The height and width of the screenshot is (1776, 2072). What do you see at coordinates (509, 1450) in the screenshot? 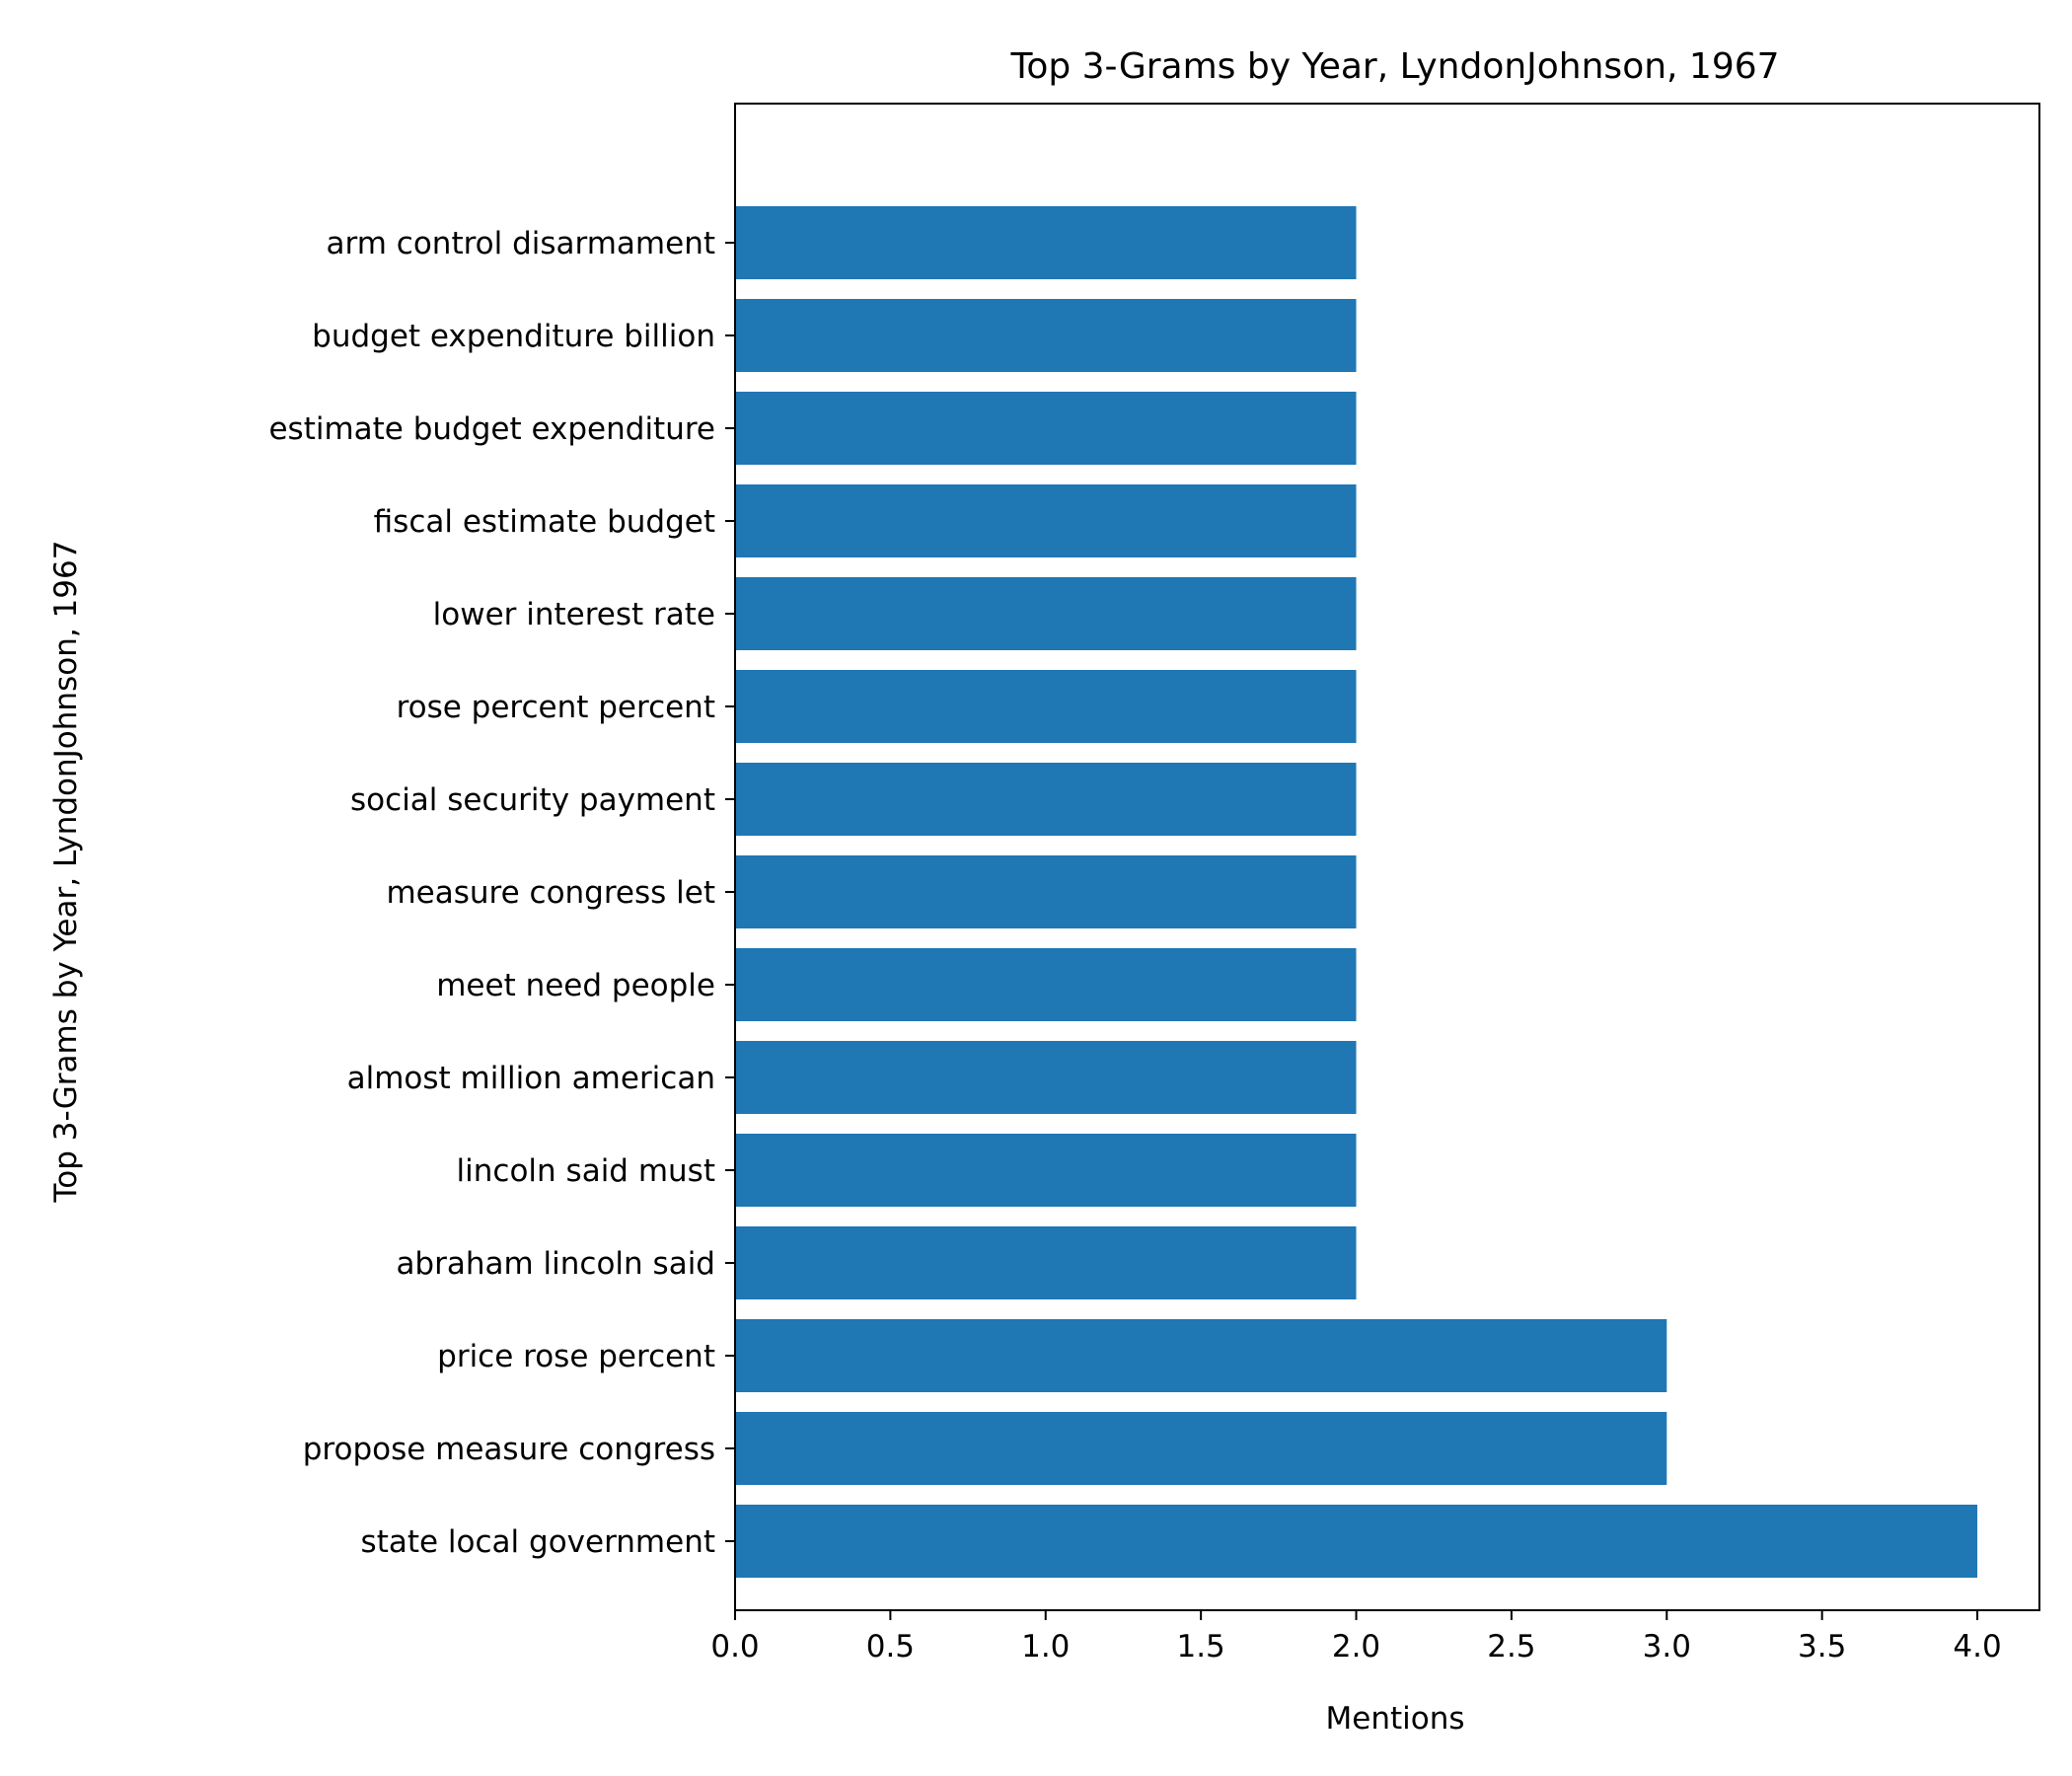
I see `y-tick-label: propose measure congress` at bounding box center [509, 1450].